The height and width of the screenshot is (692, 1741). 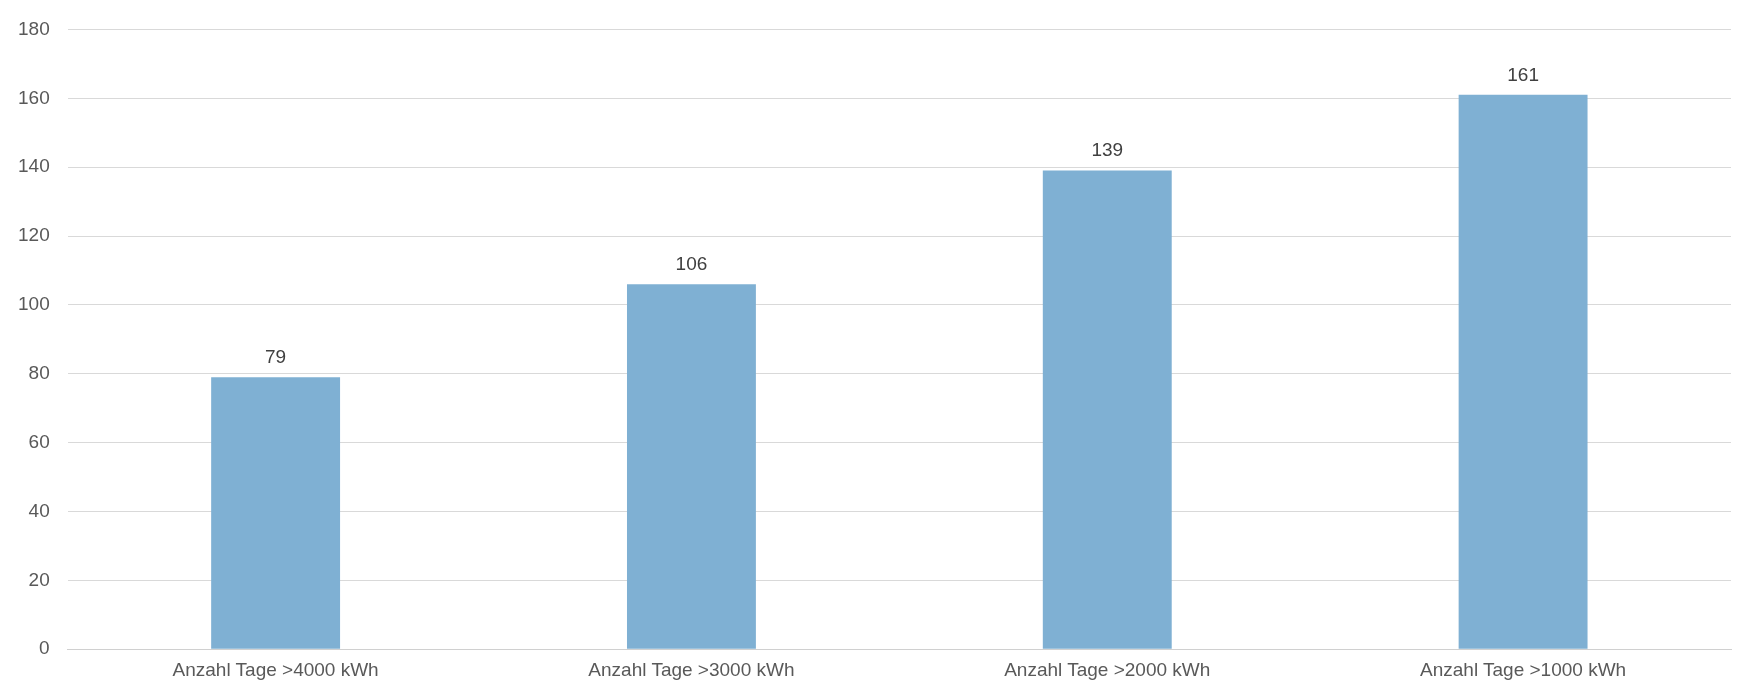 What do you see at coordinates (1107, 669) in the screenshot?
I see `x-tick-label: Anzahl Tage >2000 kWh` at bounding box center [1107, 669].